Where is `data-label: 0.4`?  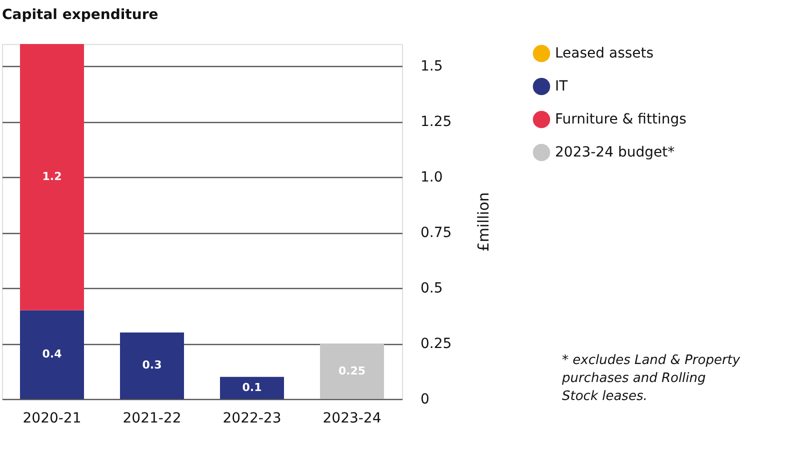
data-label: 0.4 is located at coordinates (52, 354).